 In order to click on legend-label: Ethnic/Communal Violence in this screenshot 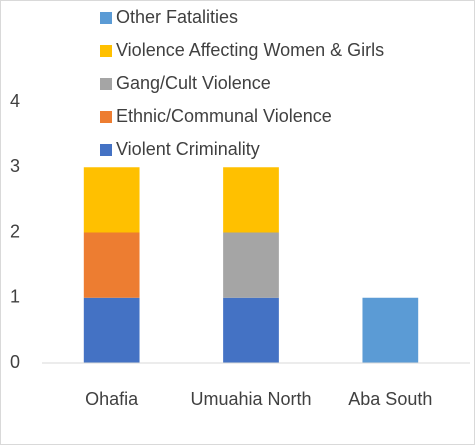, I will do `click(224, 116)`.